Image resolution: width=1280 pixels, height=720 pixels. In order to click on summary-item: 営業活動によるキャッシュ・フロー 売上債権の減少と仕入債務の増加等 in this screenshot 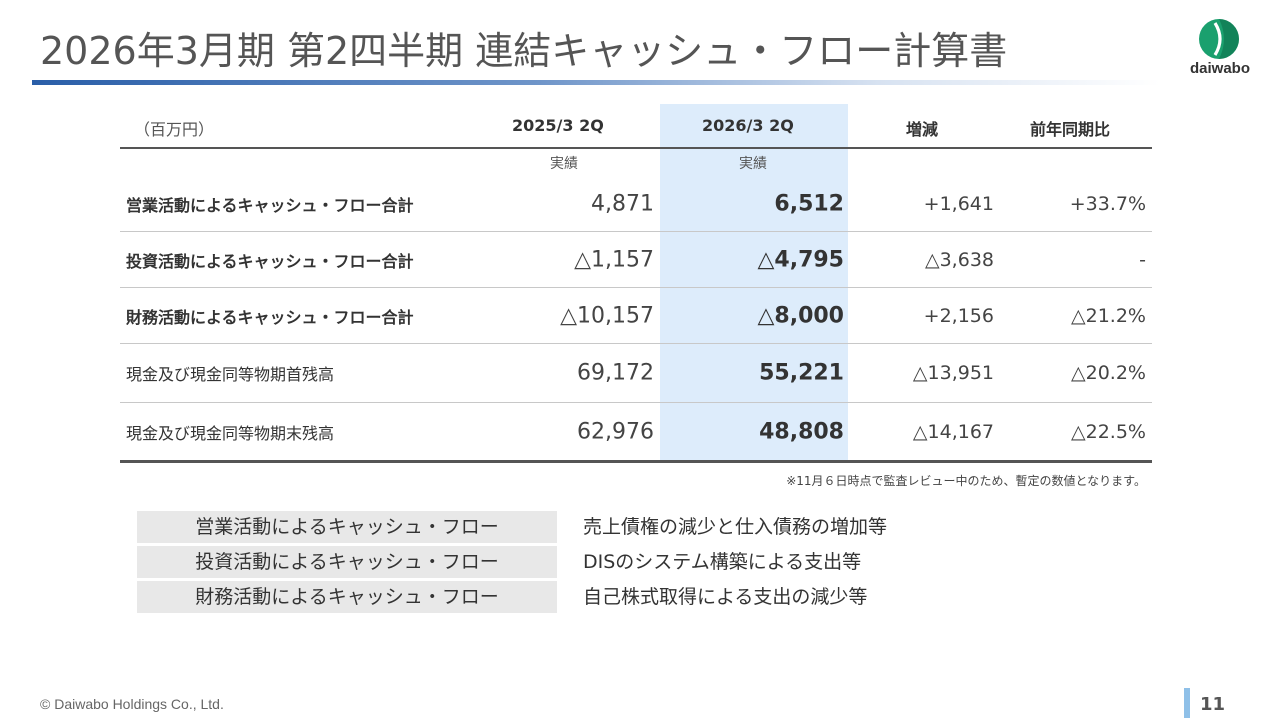, I will do `click(537, 528)`.